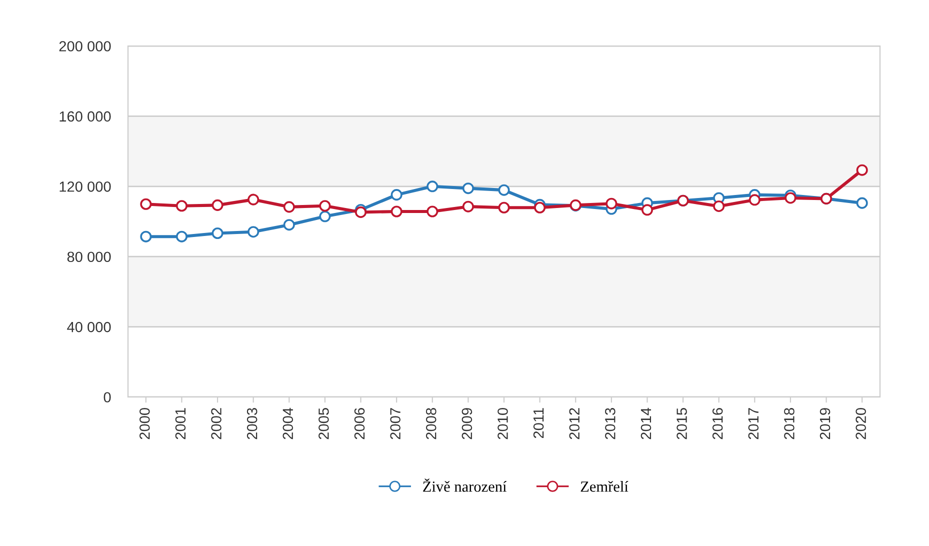 The height and width of the screenshot is (546, 929). What do you see at coordinates (825, 424) in the screenshot?
I see `x-tick-label: 2019` at bounding box center [825, 424].